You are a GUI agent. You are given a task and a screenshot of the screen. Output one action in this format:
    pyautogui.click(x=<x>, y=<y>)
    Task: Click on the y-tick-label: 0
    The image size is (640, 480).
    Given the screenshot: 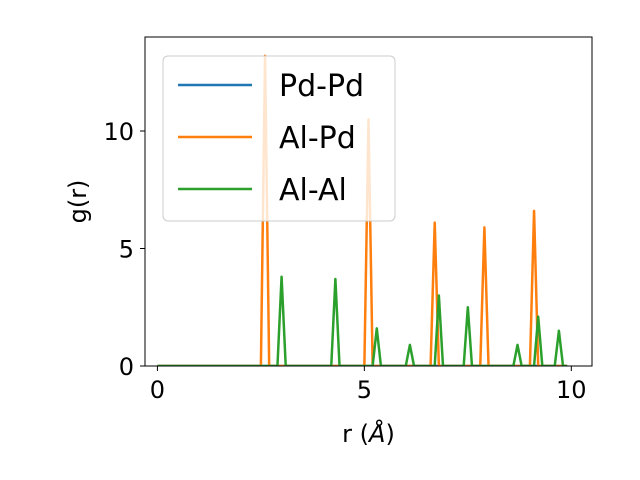 What is the action you would take?
    pyautogui.click(x=126, y=367)
    